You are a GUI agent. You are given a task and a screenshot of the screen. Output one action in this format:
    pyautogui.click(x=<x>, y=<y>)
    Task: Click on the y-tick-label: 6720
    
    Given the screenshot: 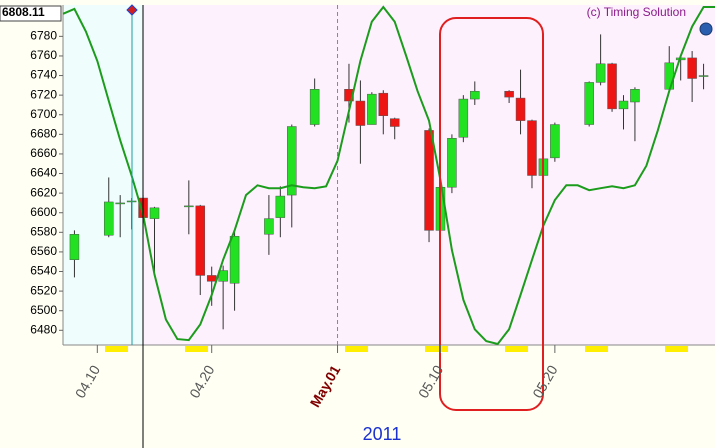 What is the action you would take?
    pyautogui.click(x=43, y=94)
    